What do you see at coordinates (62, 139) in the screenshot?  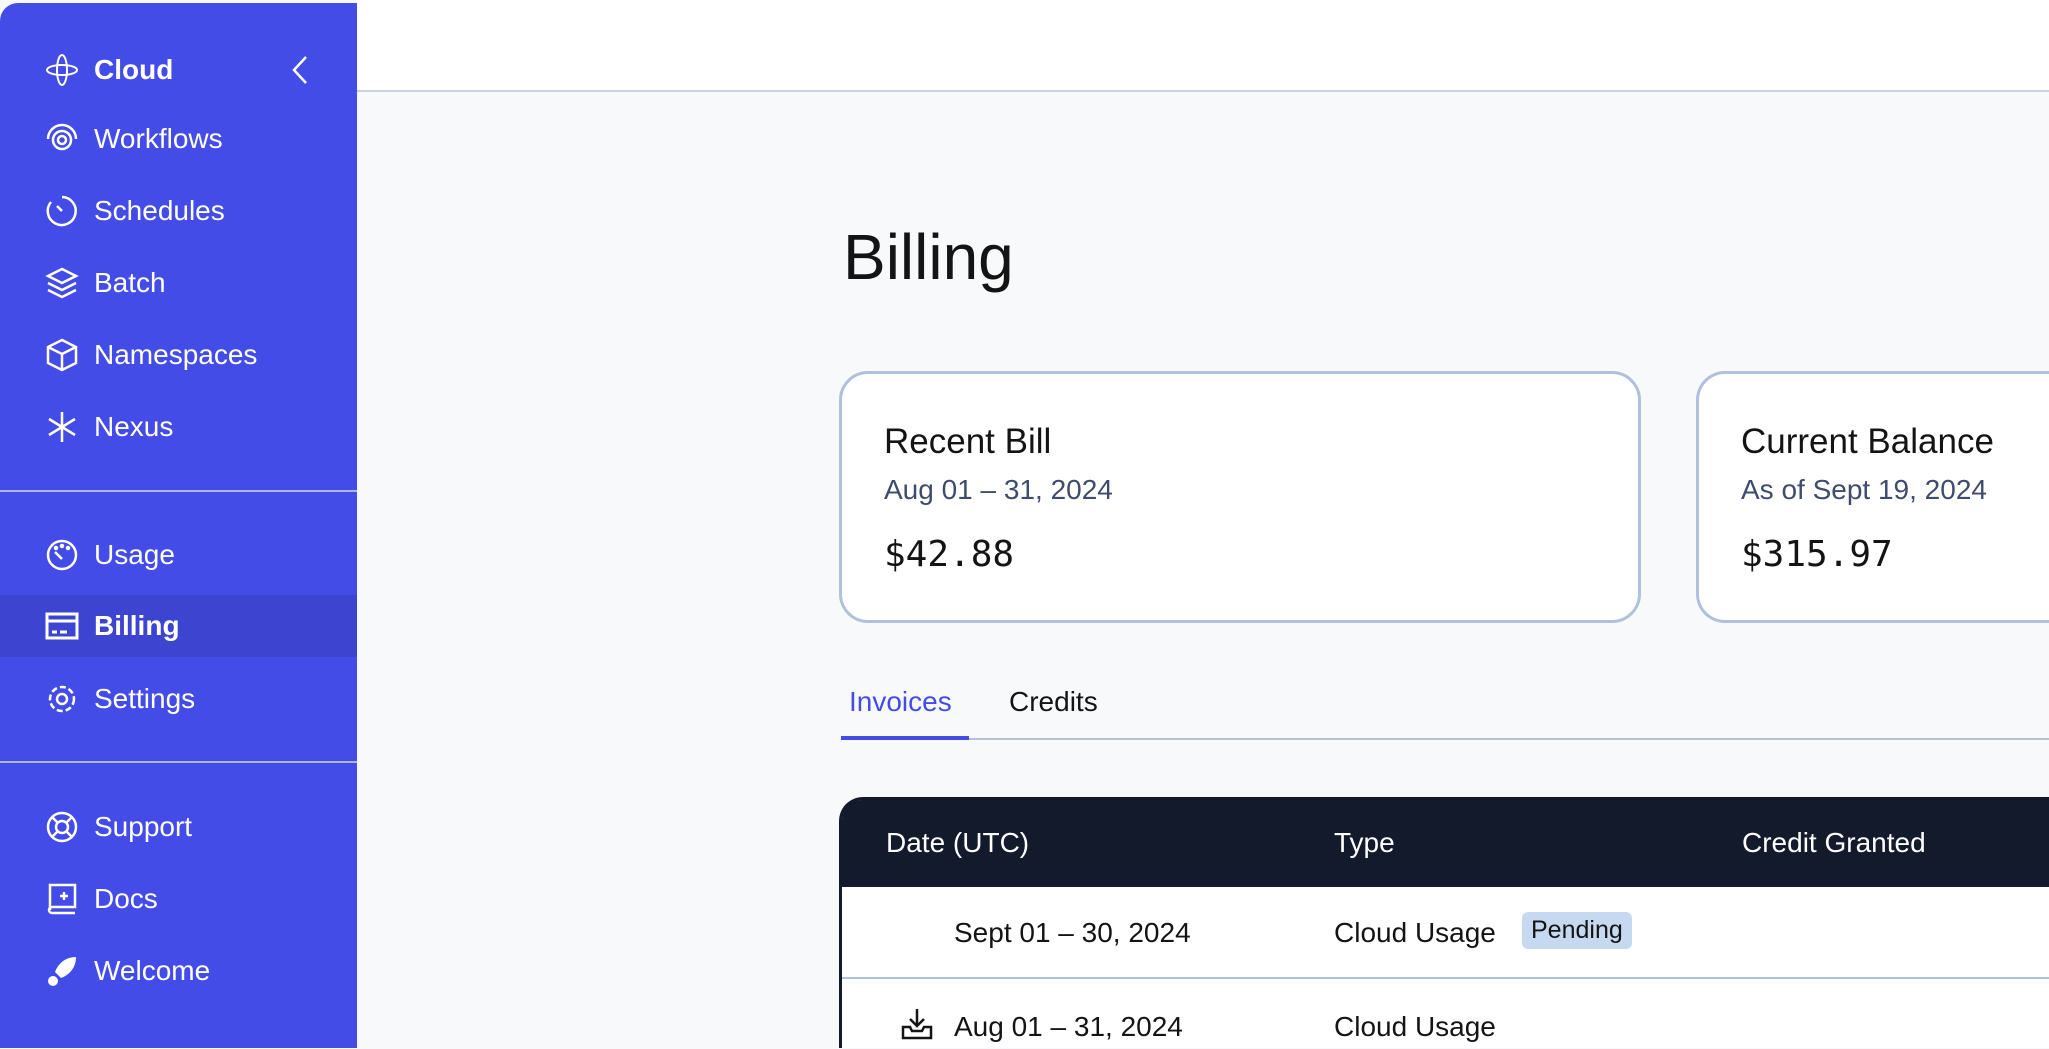 I see `workflows-icon` at bounding box center [62, 139].